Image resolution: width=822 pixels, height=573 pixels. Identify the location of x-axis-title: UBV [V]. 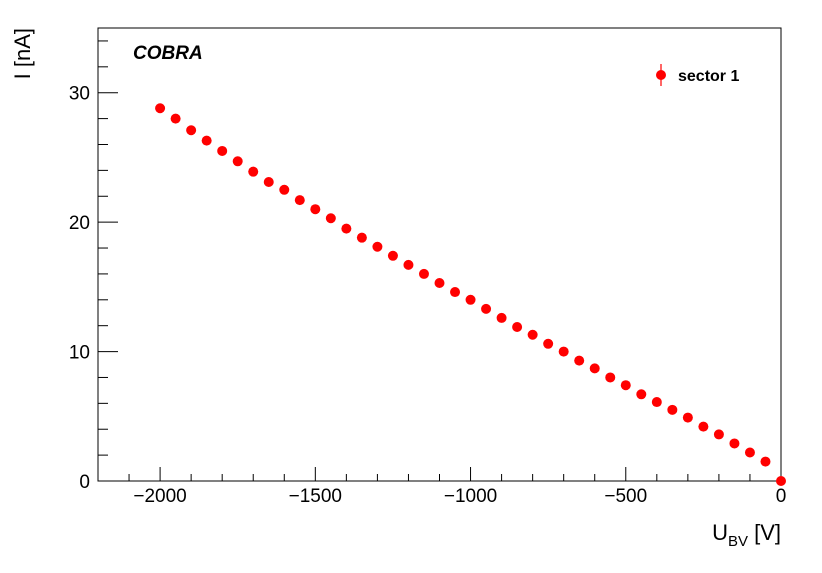
(746, 535).